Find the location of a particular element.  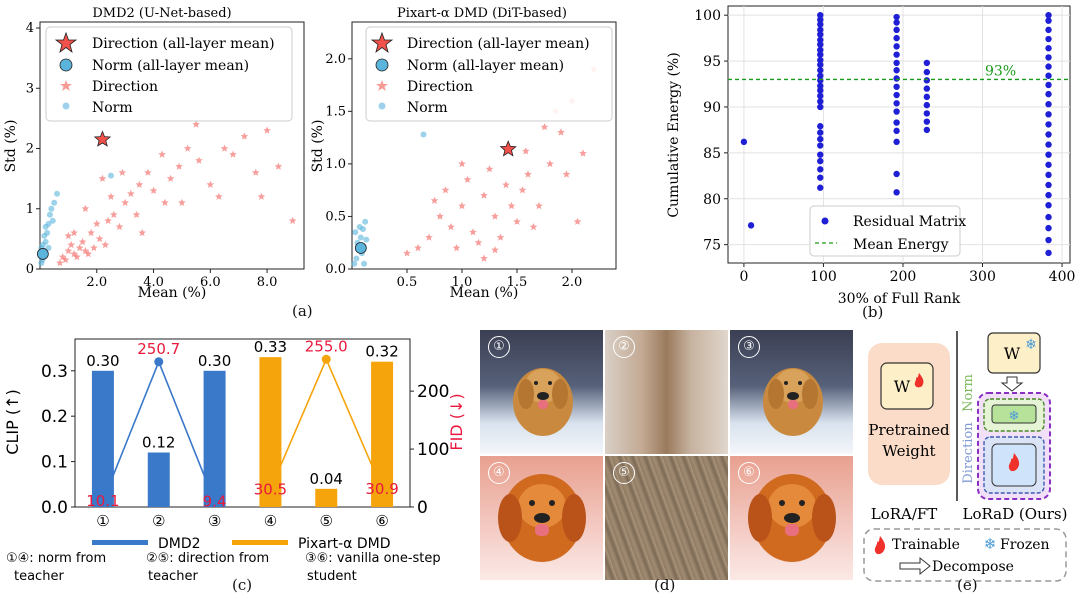

fid-value-label: 30.5 is located at coordinates (270, 489).